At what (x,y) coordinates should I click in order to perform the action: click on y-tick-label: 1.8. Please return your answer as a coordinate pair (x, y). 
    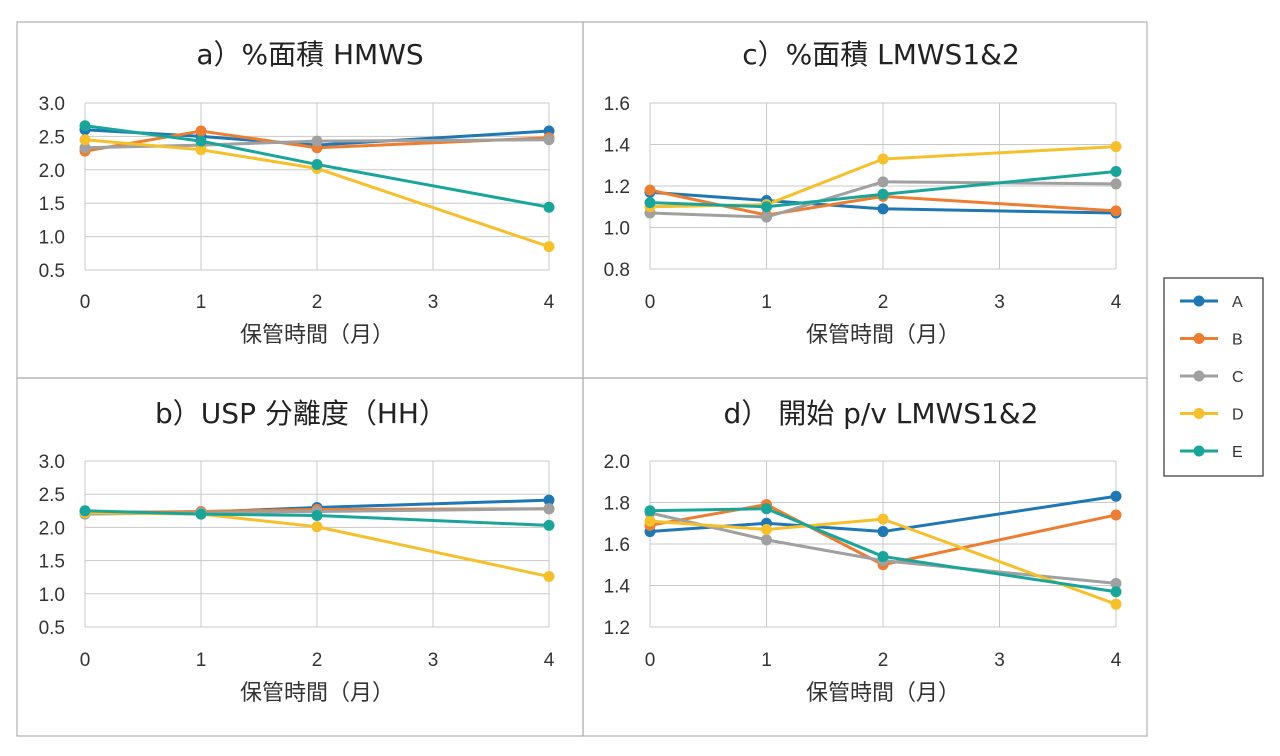
    Looking at the image, I should click on (617, 504).